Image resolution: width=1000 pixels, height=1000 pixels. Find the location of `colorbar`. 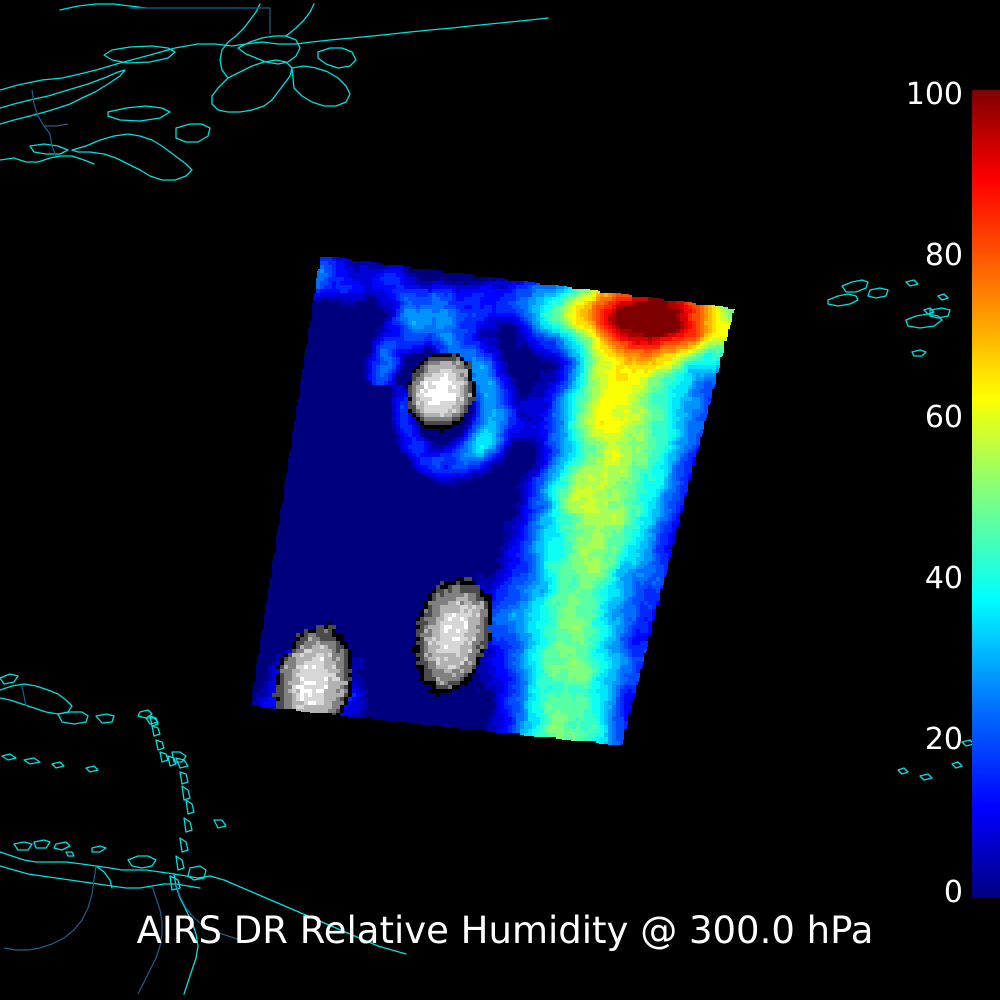

colorbar is located at coordinates (986, 494).